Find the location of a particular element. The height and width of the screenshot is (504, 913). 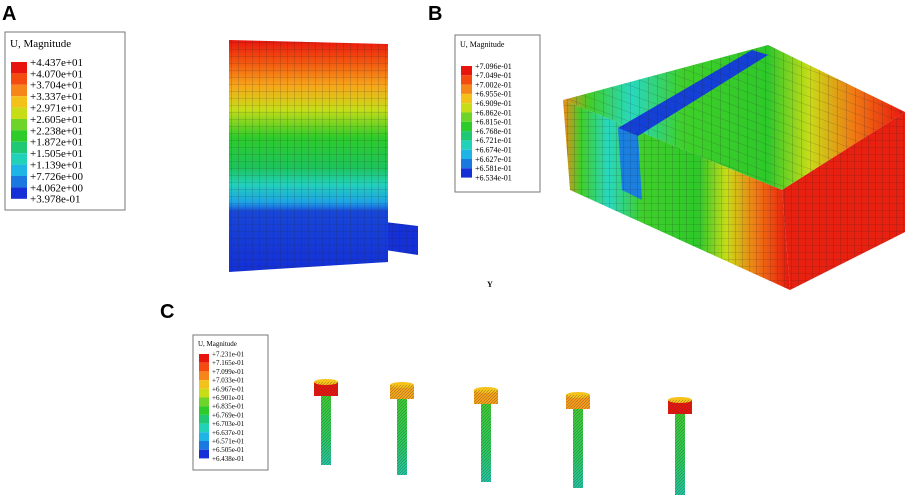

legend-value: +7.165e-01 is located at coordinates (228, 363).